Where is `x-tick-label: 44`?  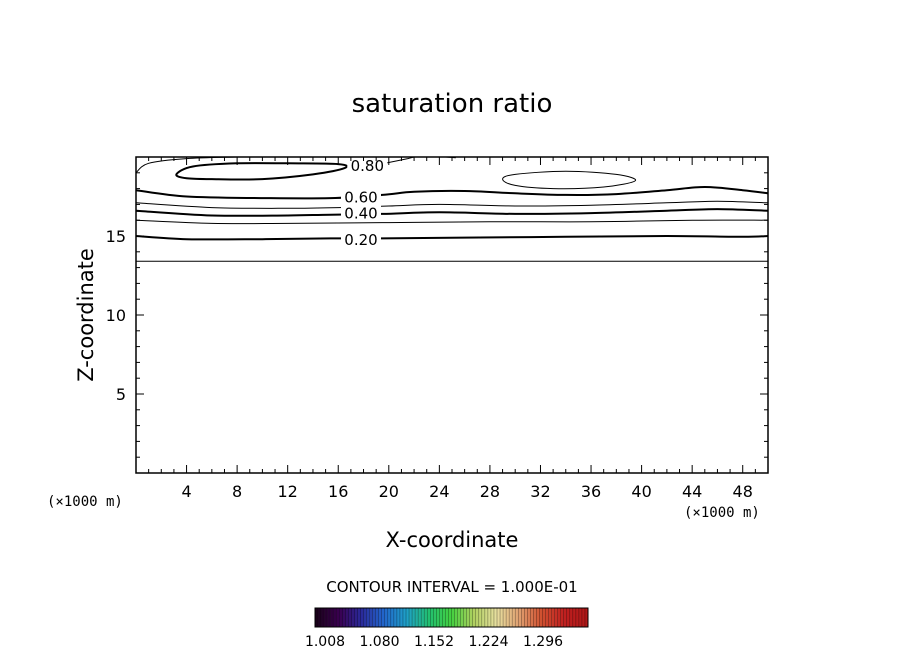 x-tick-label: 44 is located at coordinates (692, 491).